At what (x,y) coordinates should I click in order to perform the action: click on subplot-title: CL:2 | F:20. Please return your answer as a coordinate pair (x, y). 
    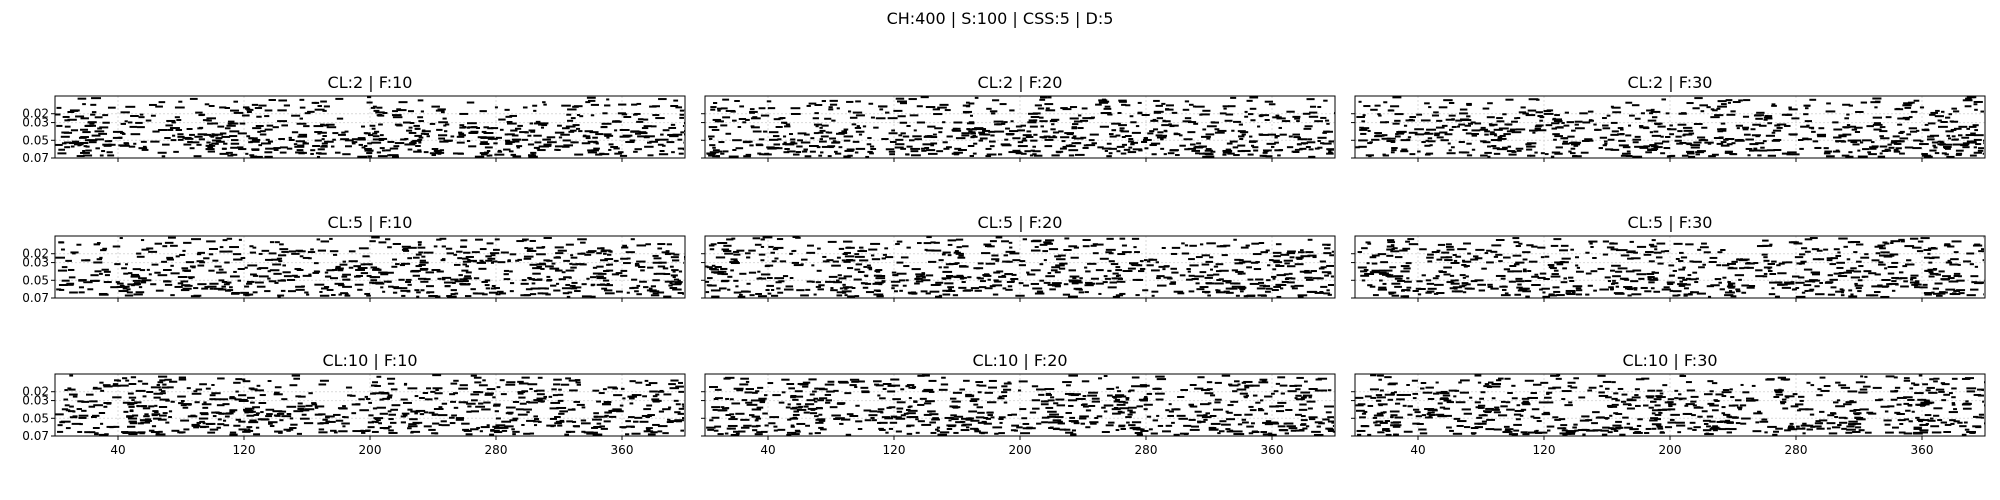
    Looking at the image, I should click on (1020, 82).